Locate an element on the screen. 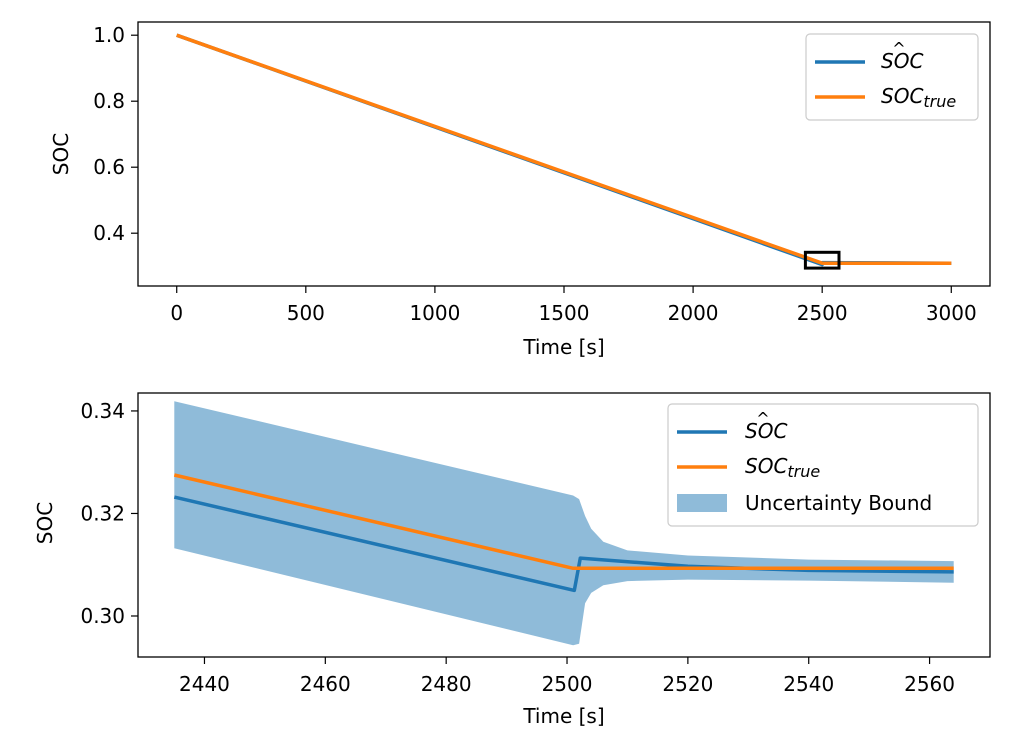  x-tick-label: 2480 is located at coordinates (446, 684).